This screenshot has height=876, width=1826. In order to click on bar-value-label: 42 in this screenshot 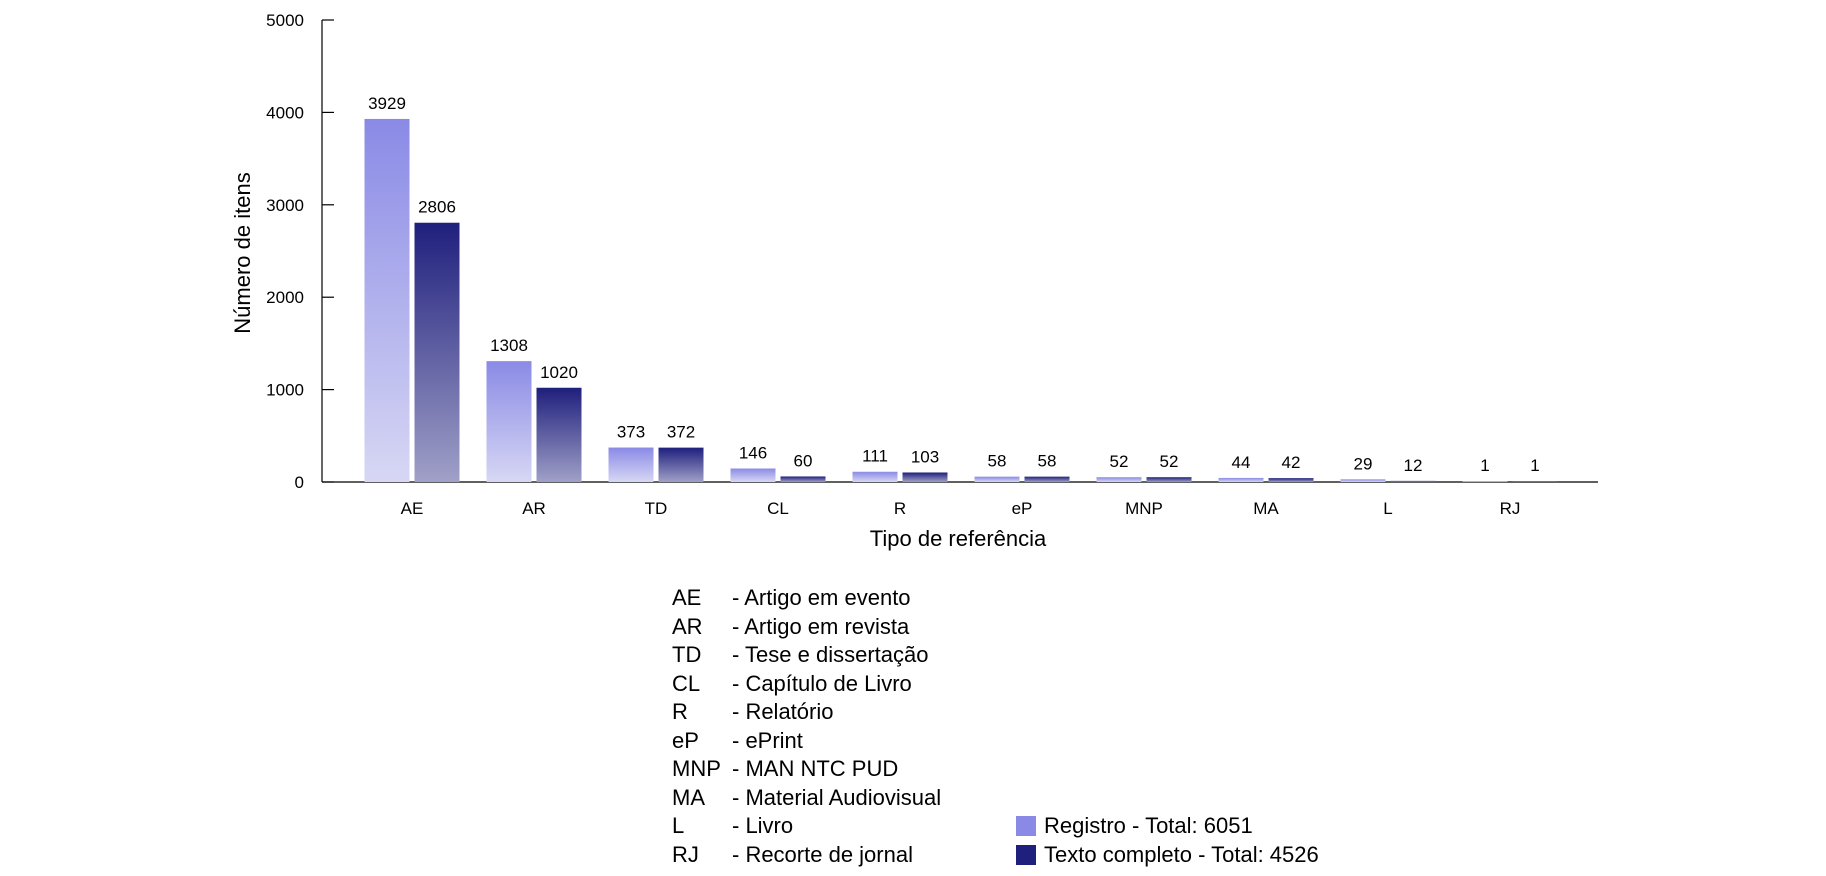, I will do `click(1291, 462)`.